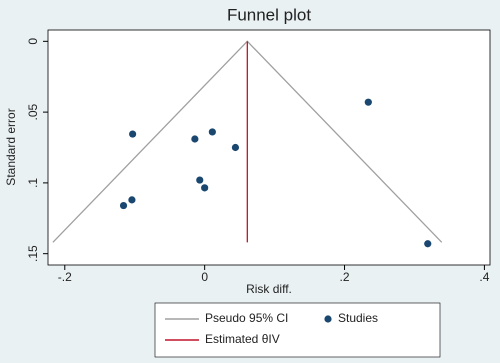 Image resolution: width=500 pixels, height=363 pixels. Describe the element at coordinates (33, 111) in the screenshot. I see `y-tick-label: .05` at that location.